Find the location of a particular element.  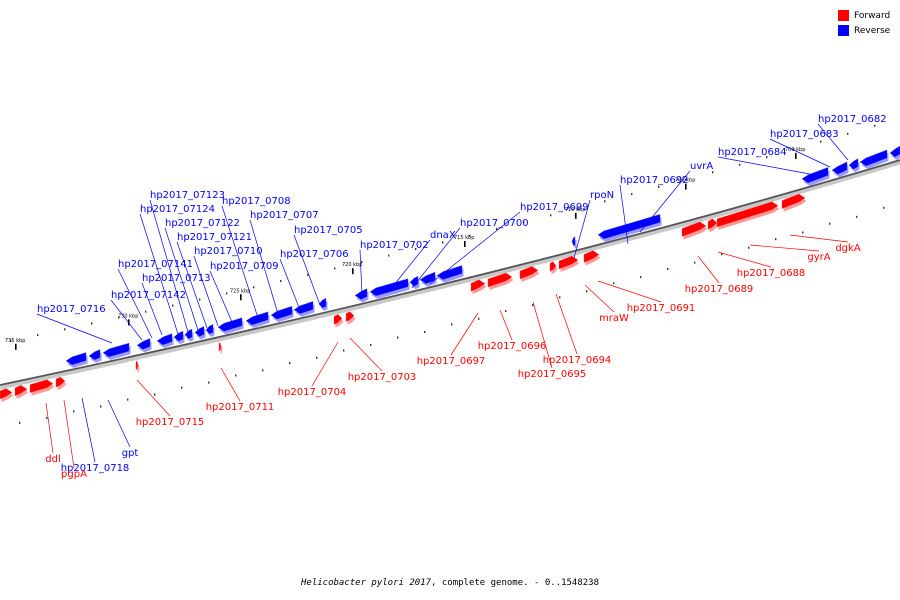

gene-arrow-rpon is located at coordinates (629, 228).